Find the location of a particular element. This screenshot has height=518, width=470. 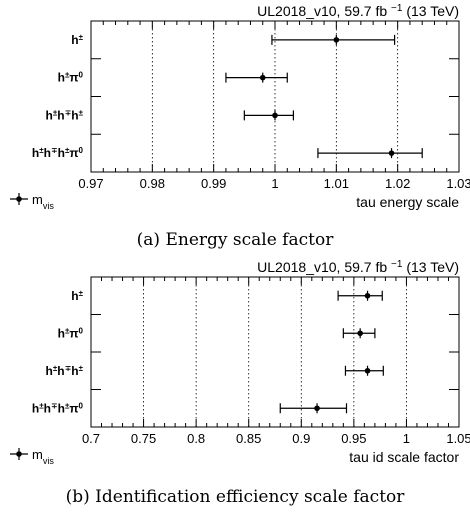

x-tick-label: 1.05 is located at coordinates (458, 438).